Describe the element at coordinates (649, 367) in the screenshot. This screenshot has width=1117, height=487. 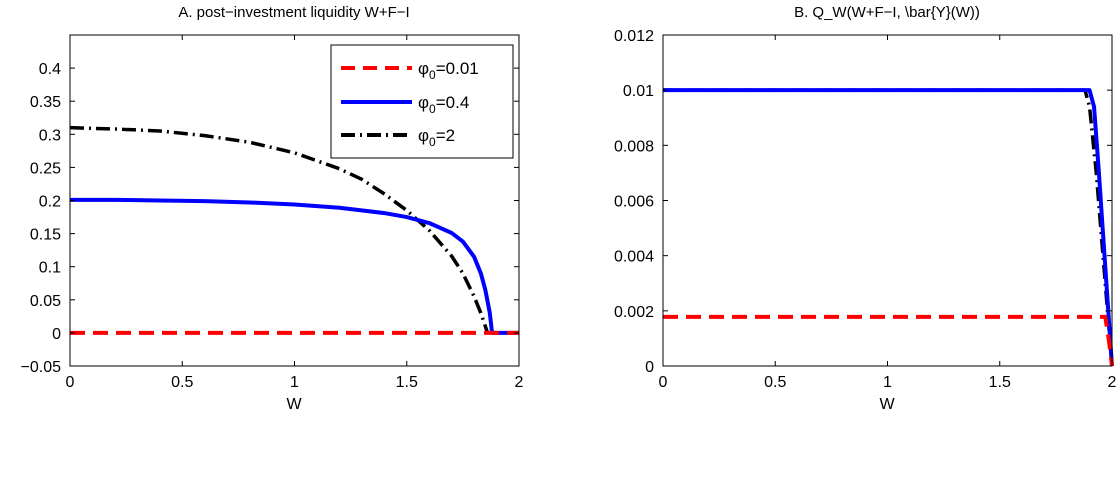
I see `chart-b-ytick-label: 0` at that location.